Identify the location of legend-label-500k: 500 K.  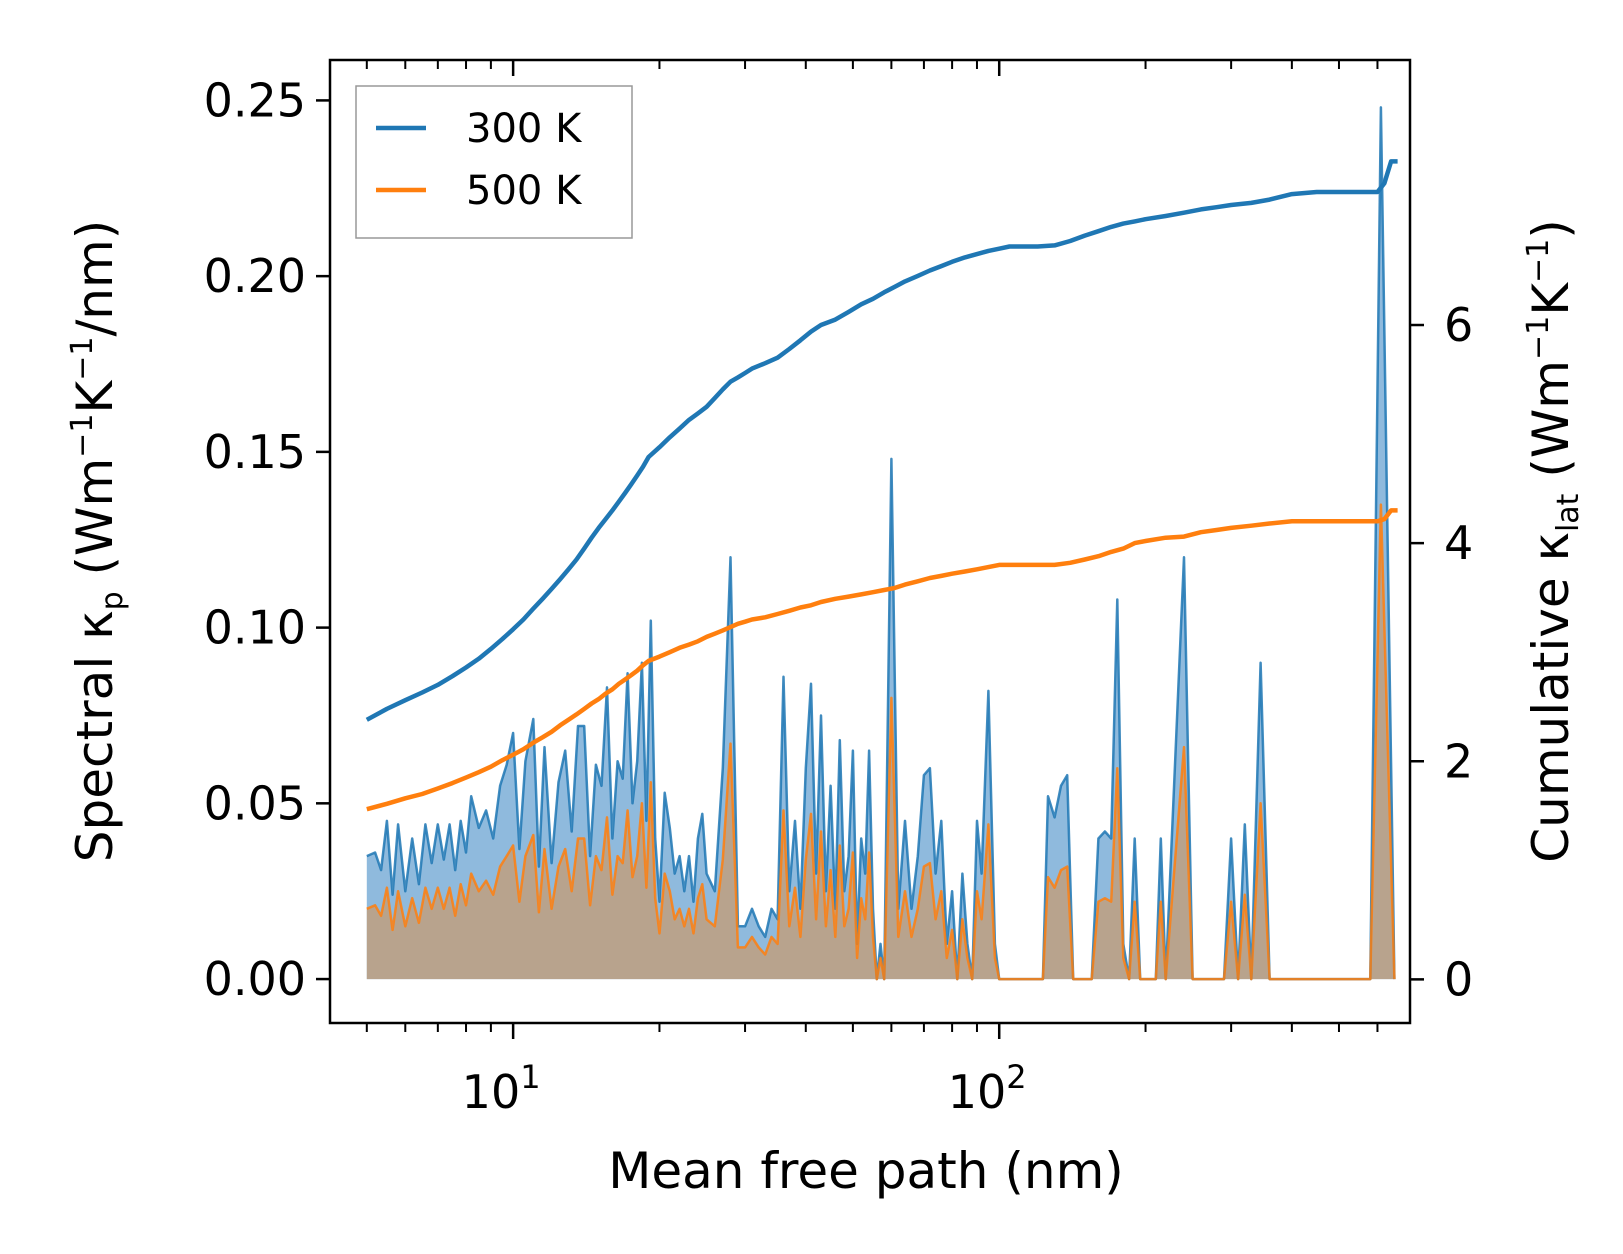
(524, 191).